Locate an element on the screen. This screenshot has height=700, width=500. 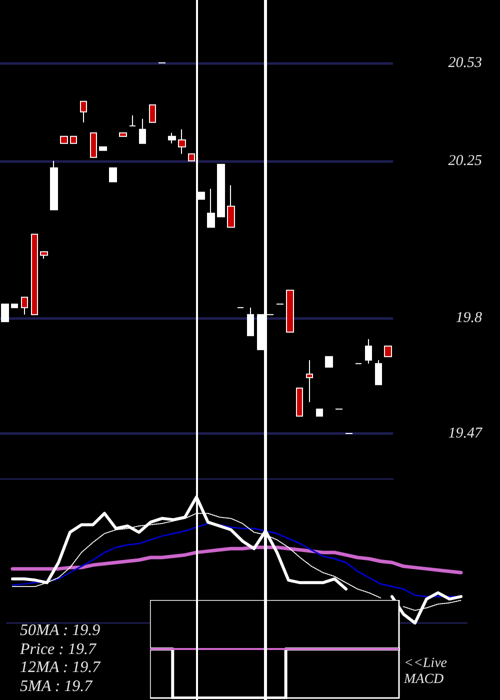
y-tick-label: 19.47 is located at coordinates (466, 434).